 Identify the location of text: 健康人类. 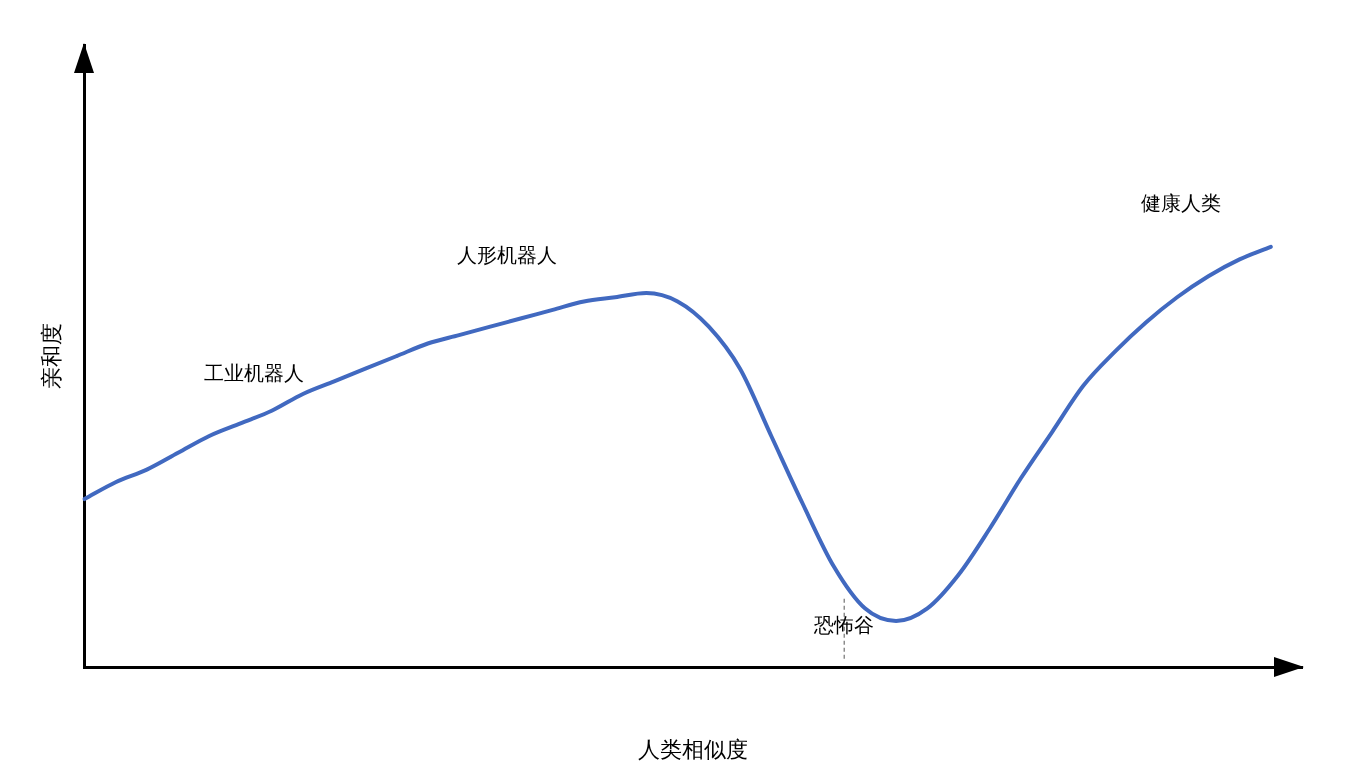
(1181, 203).